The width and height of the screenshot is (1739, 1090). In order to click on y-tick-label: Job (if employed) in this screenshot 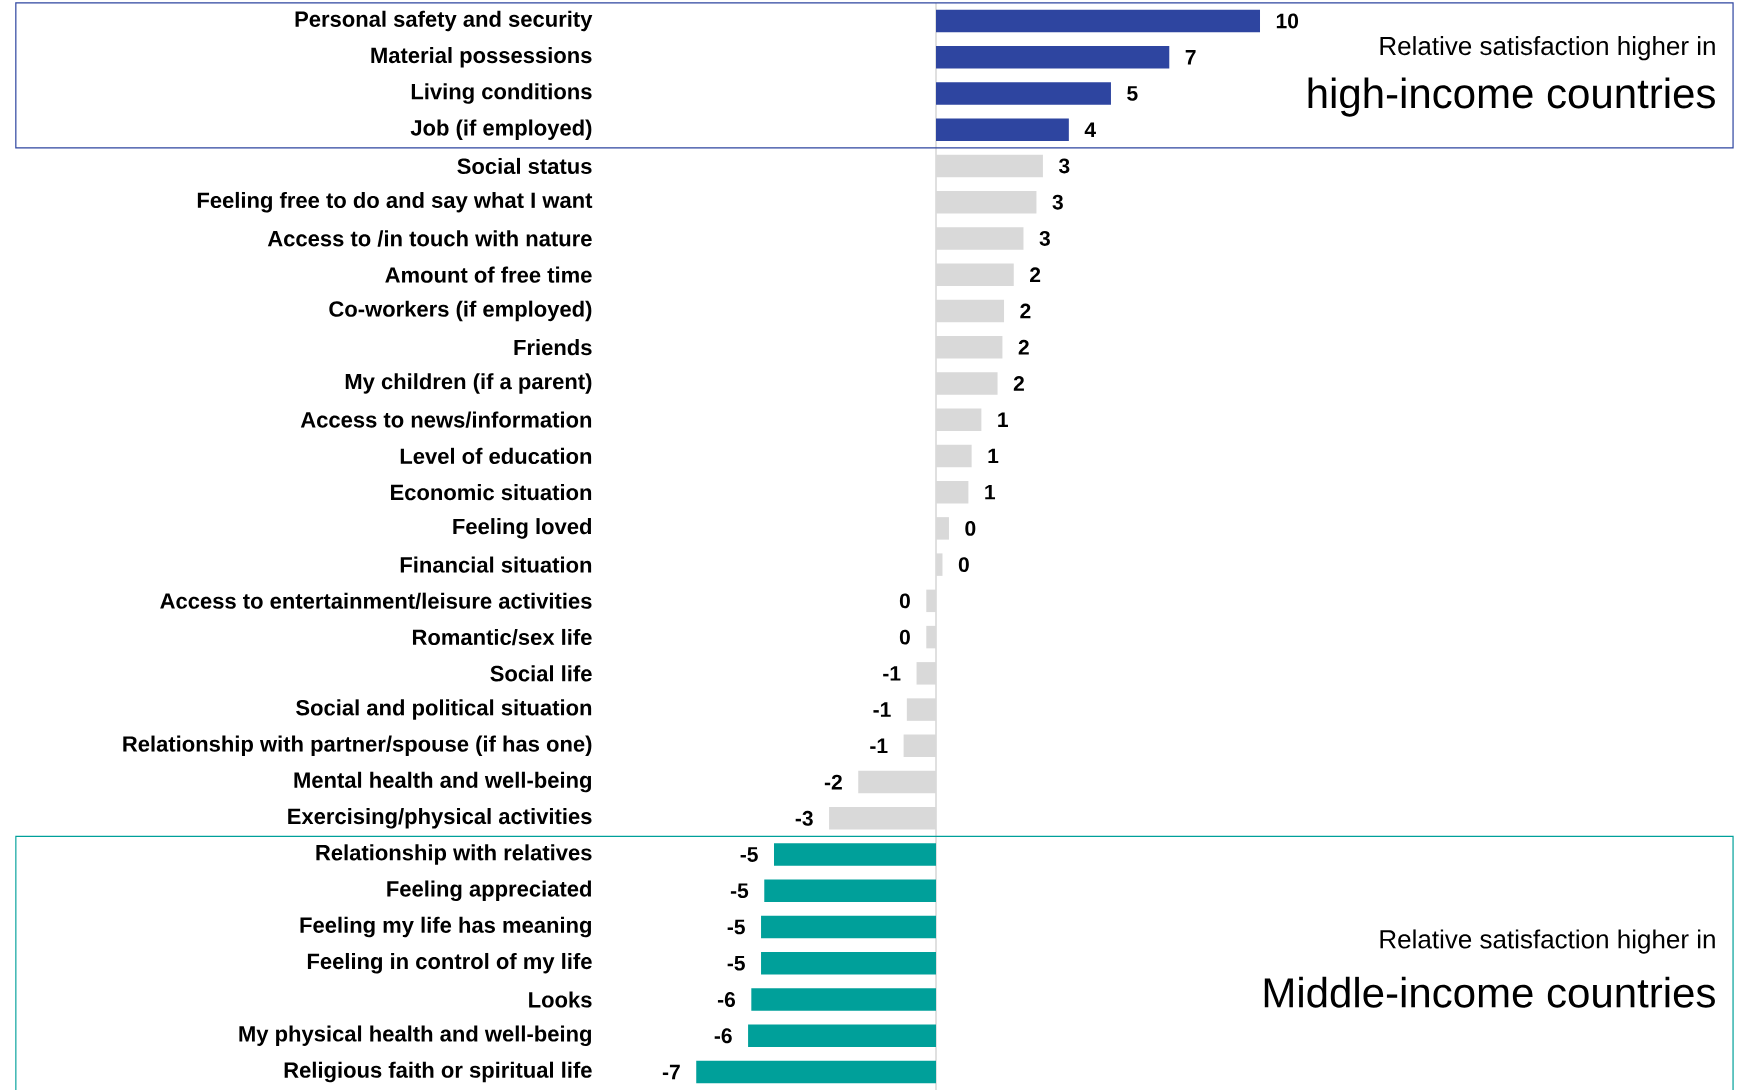, I will do `click(501, 129)`.